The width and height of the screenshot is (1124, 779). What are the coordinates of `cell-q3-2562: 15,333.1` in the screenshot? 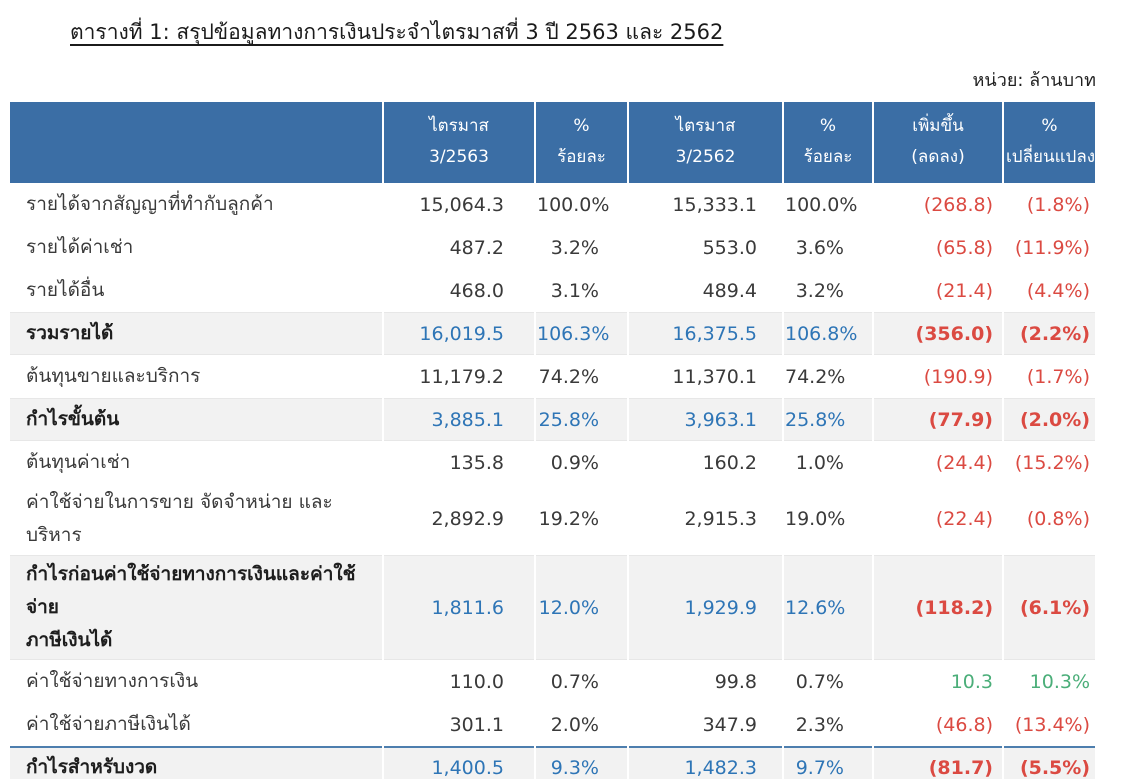 It's located at (714, 204).